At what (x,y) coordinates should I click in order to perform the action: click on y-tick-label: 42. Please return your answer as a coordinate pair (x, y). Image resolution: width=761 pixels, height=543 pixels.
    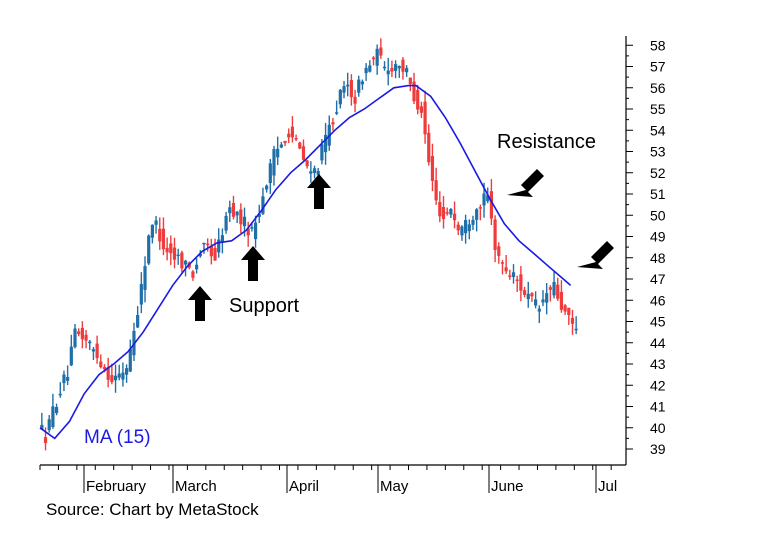
    Looking at the image, I should click on (658, 385).